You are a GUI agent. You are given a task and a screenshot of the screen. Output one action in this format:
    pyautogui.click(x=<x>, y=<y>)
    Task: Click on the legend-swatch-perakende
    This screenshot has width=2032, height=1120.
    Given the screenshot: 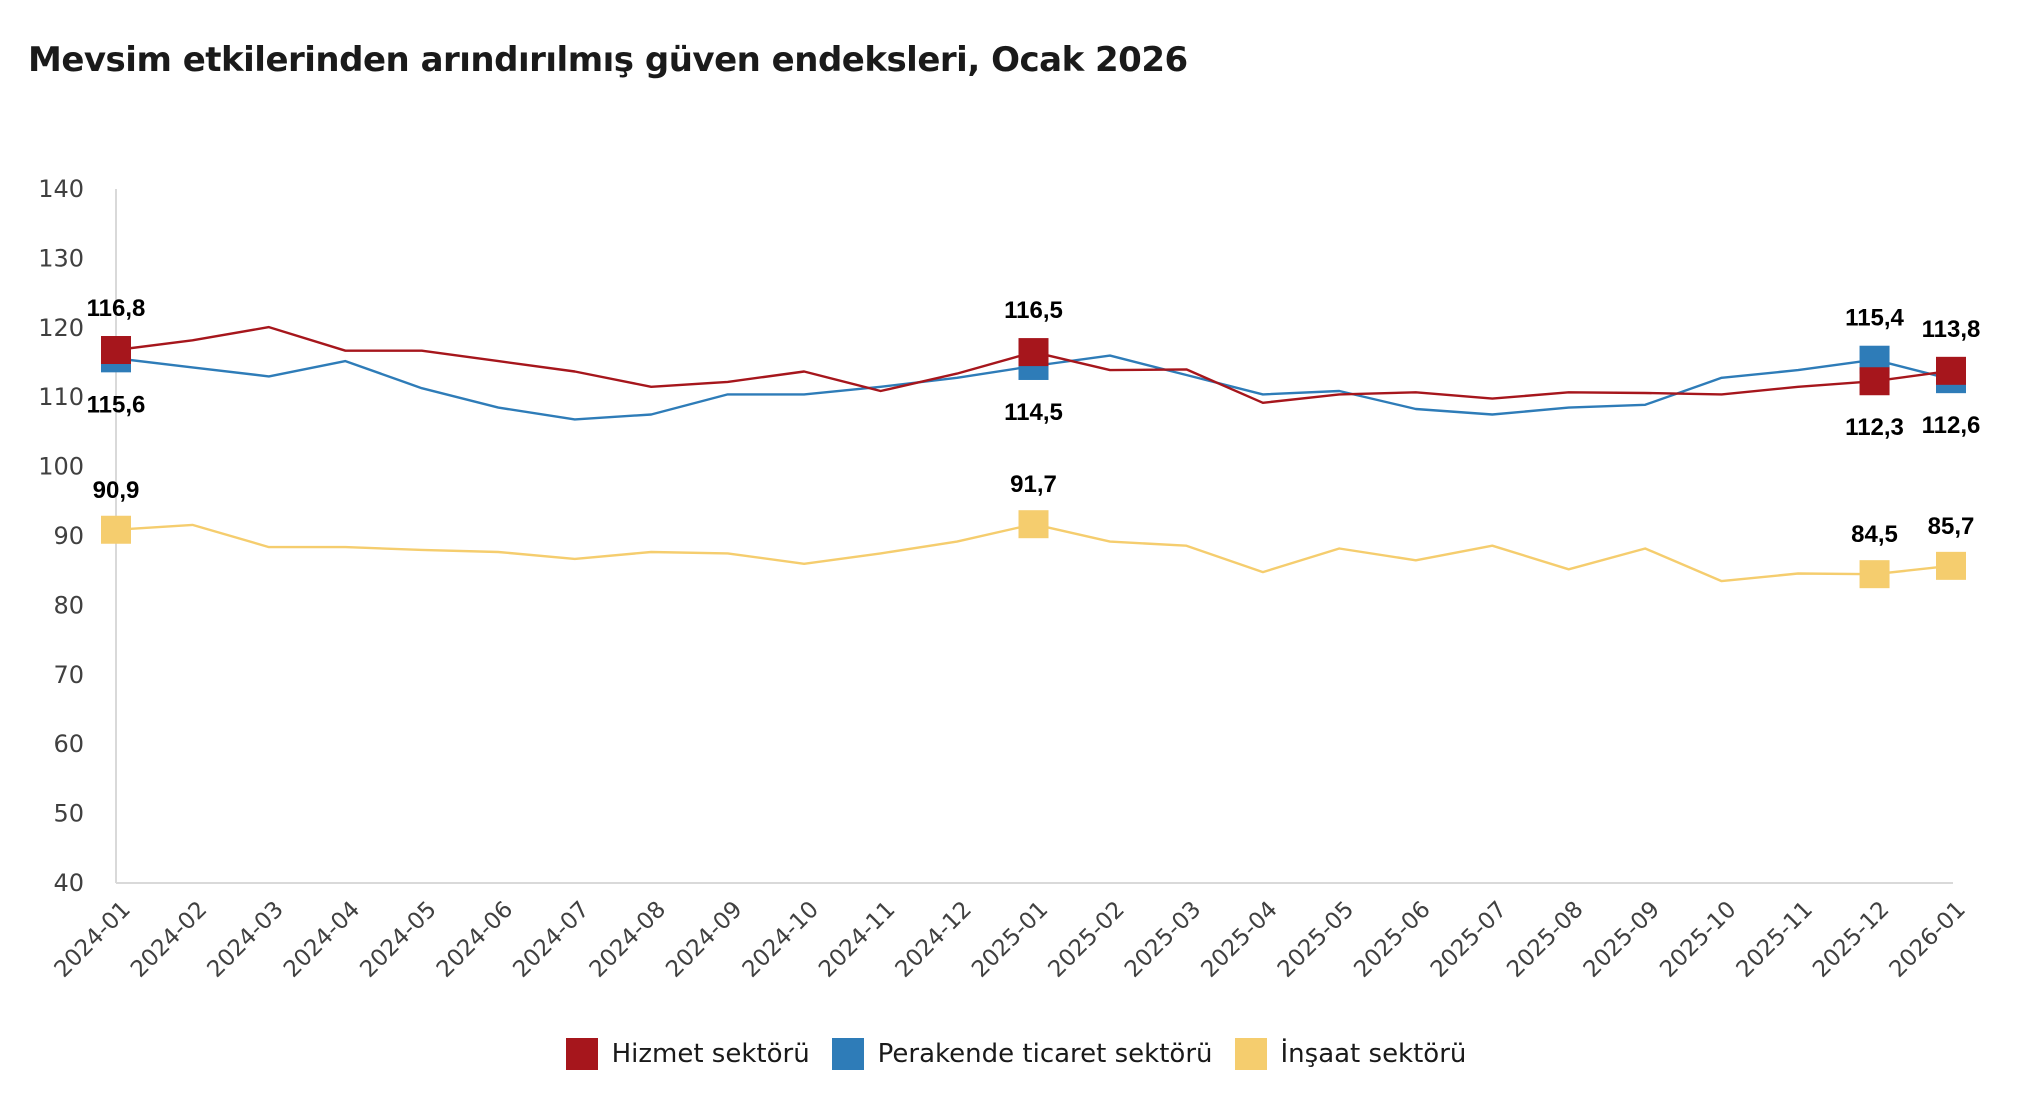 What is the action you would take?
    pyautogui.click(x=847, y=1054)
    